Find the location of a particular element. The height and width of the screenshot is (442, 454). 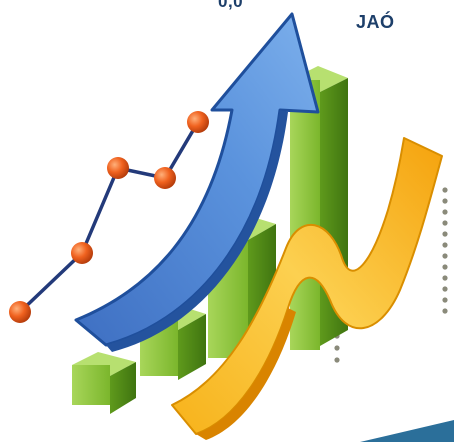

corner-accent is located at coordinates (407, 431).